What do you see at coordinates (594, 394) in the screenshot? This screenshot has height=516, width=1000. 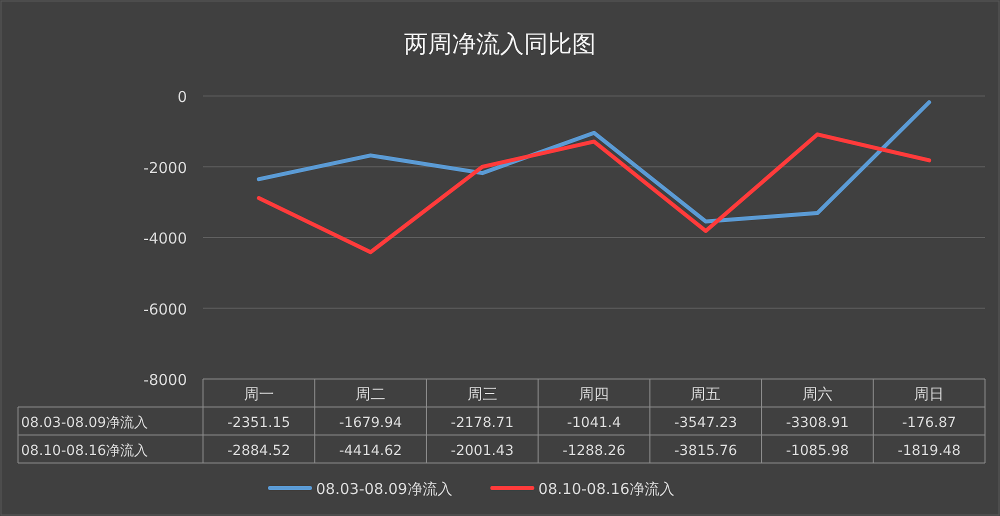 I see `x-tick-label: 周四` at bounding box center [594, 394].